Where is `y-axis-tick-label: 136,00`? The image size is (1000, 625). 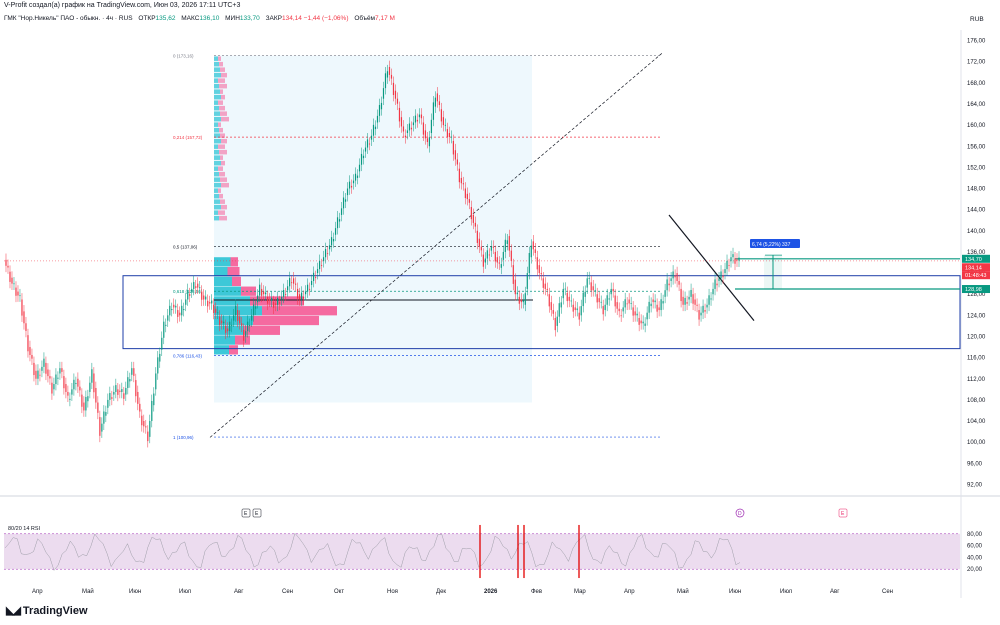 y-axis-tick-label: 136,00 is located at coordinates (976, 253).